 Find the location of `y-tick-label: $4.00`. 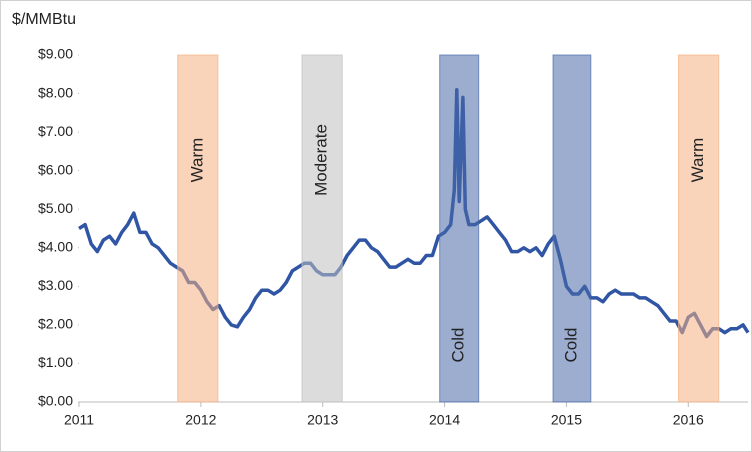

y-tick-label: $4.00 is located at coordinates (55, 246).